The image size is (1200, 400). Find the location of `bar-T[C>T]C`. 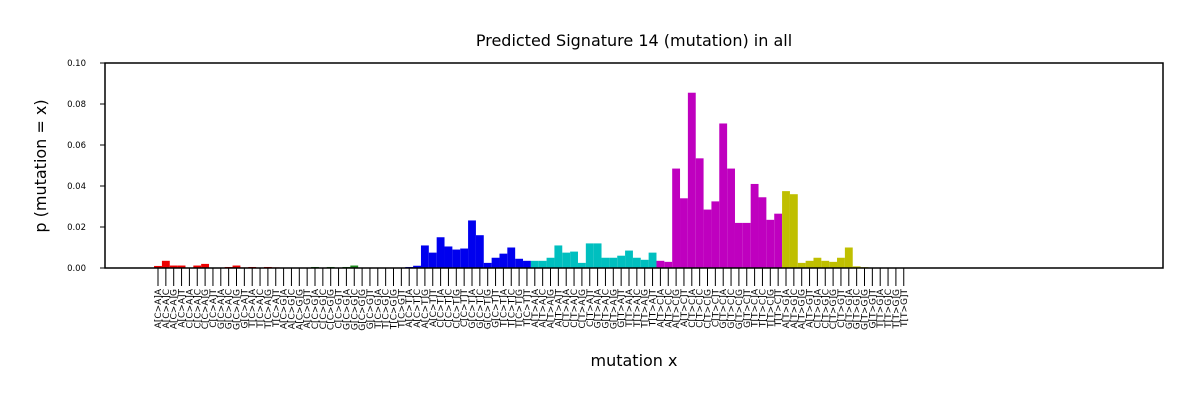

bar-T[C>T]C is located at coordinates (511, 257).